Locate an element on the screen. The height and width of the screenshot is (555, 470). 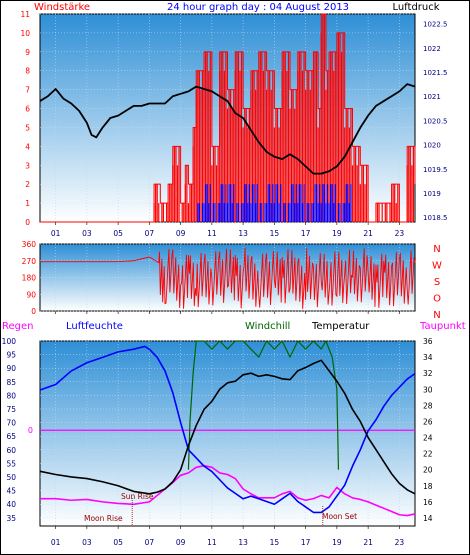
panel-3-x-tick-label: 09 is located at coordinates (181, 542).